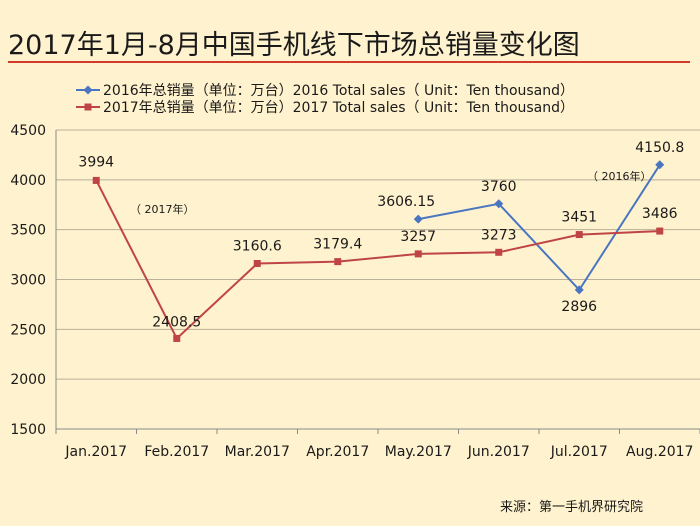 Image resolution: width=700 pixels, height=526 pixels. What do you see at coordinates (660, 214) in the screenshot?
I see `data-label: 3486` at bounding box center [660, 214].